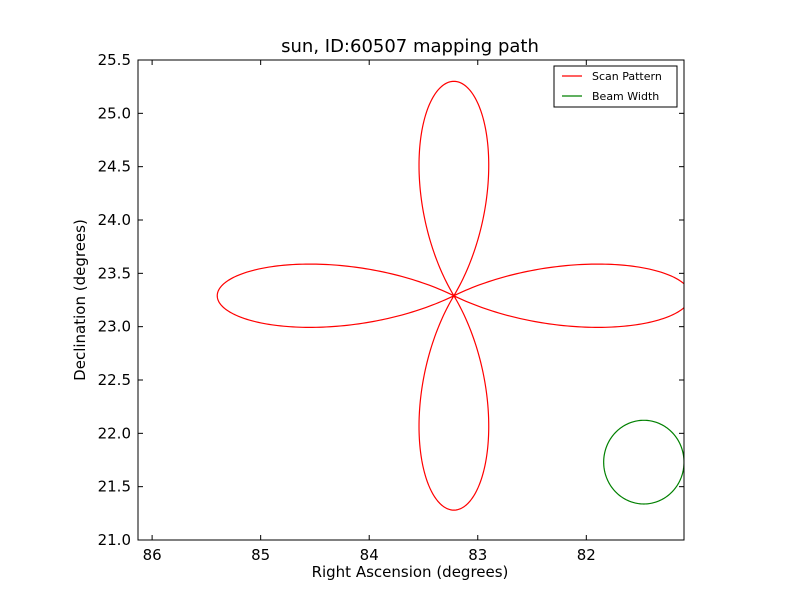  What do you see at coordinates (114, 273) in the screenshot?
I see `y-tick-label: 23.5` at bounding box center [114, 273].